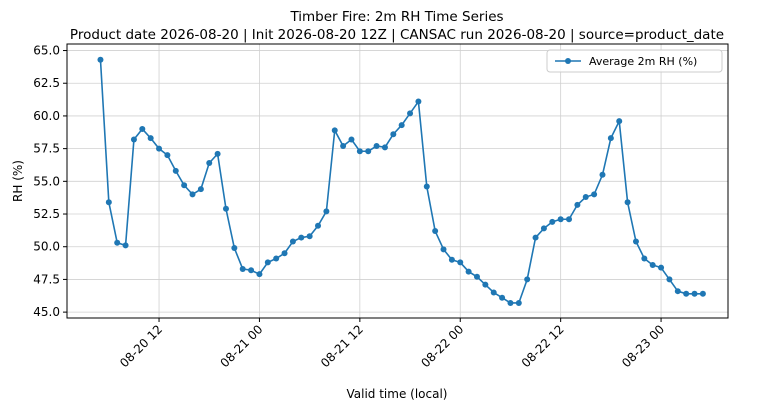 This screenshot has height=409, width=781. I want to click on legend-marker, so click(568, 61).